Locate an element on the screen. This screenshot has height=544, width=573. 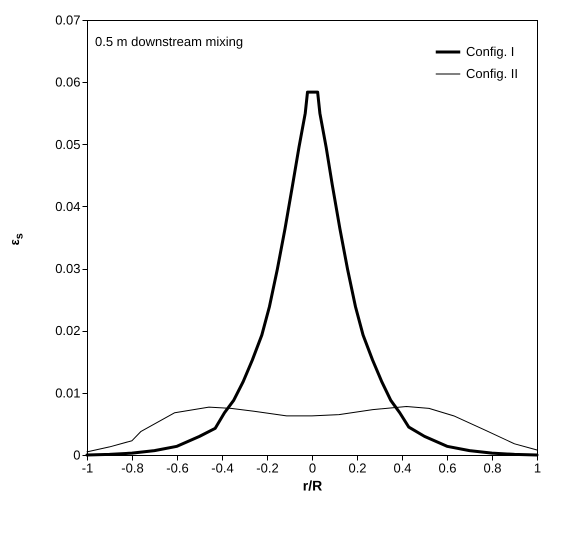
x-tick-label: -1 is located at coordinates (88, 468).